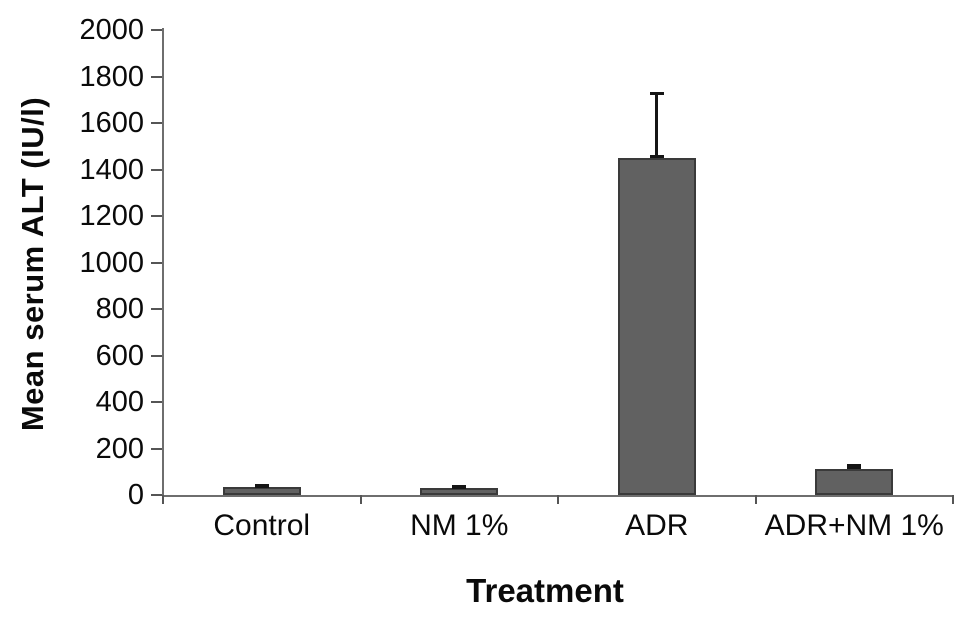  What do you see at coordinates (262, 525) in the screenshot?
I see `x-tick-label-Control: Control` at bounding box center [262, 525].